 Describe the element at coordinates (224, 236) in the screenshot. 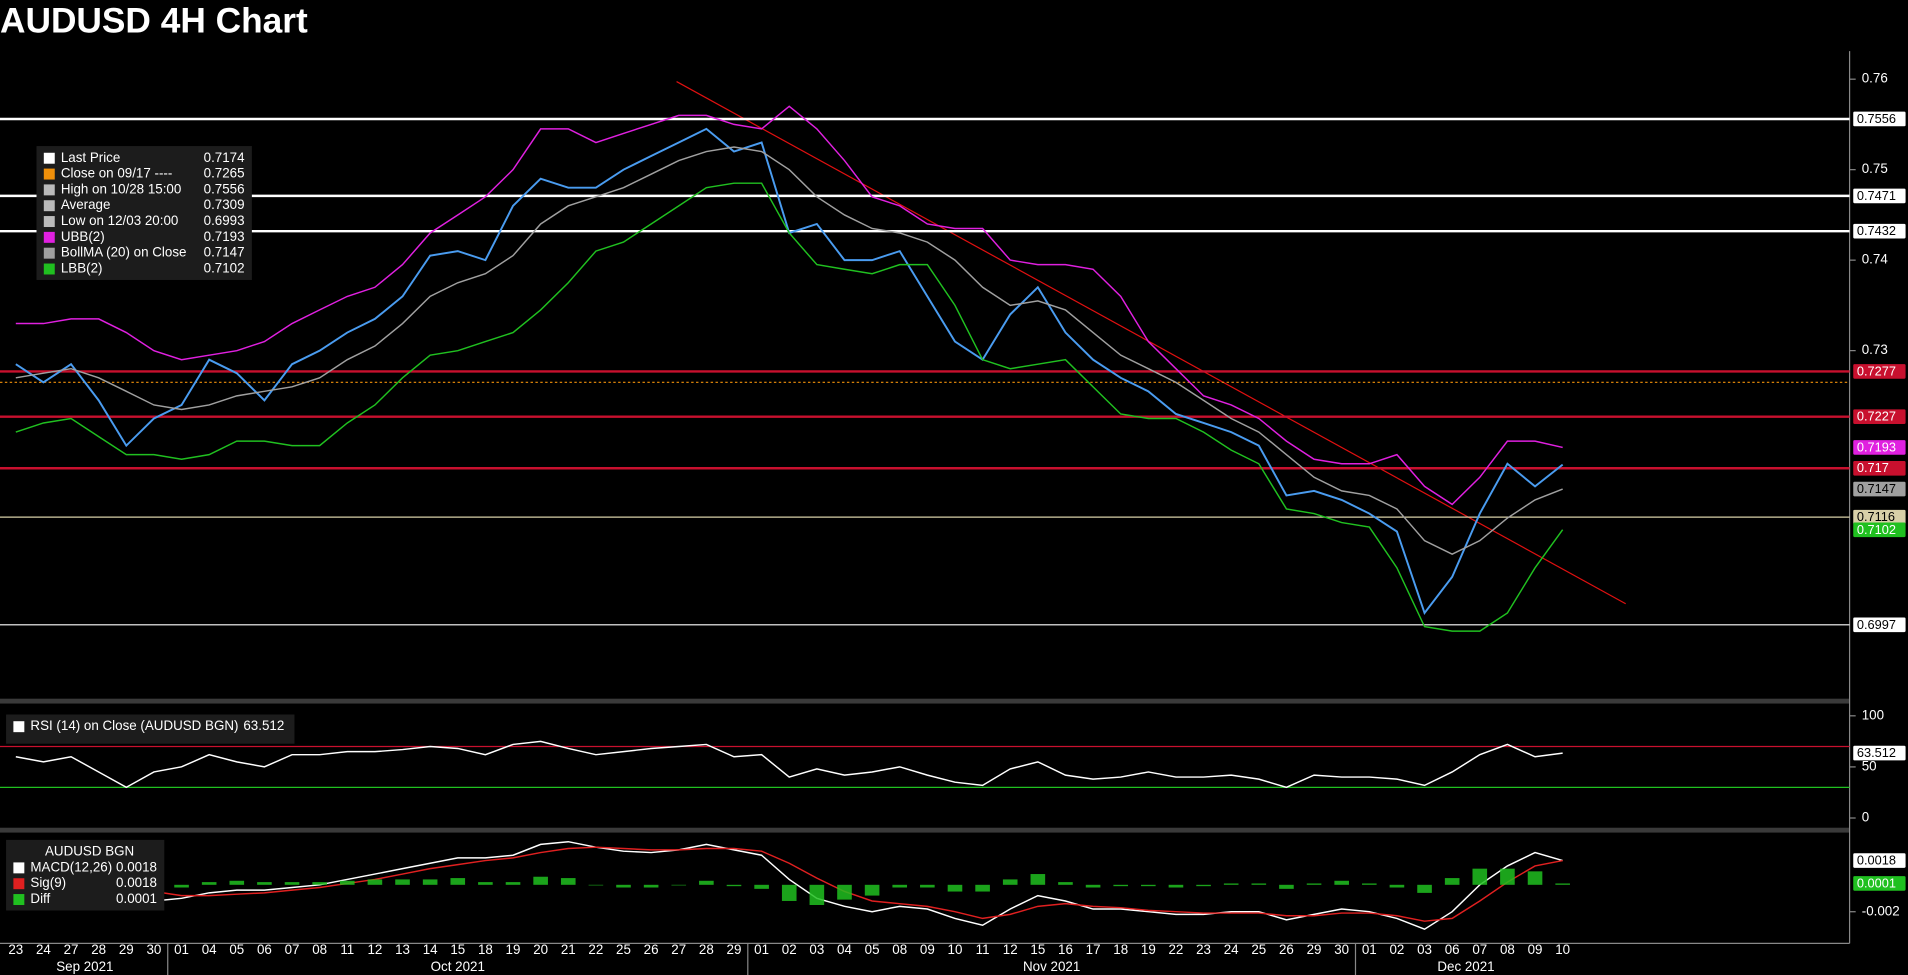

I see `legend-value: 0.7193` at that location.